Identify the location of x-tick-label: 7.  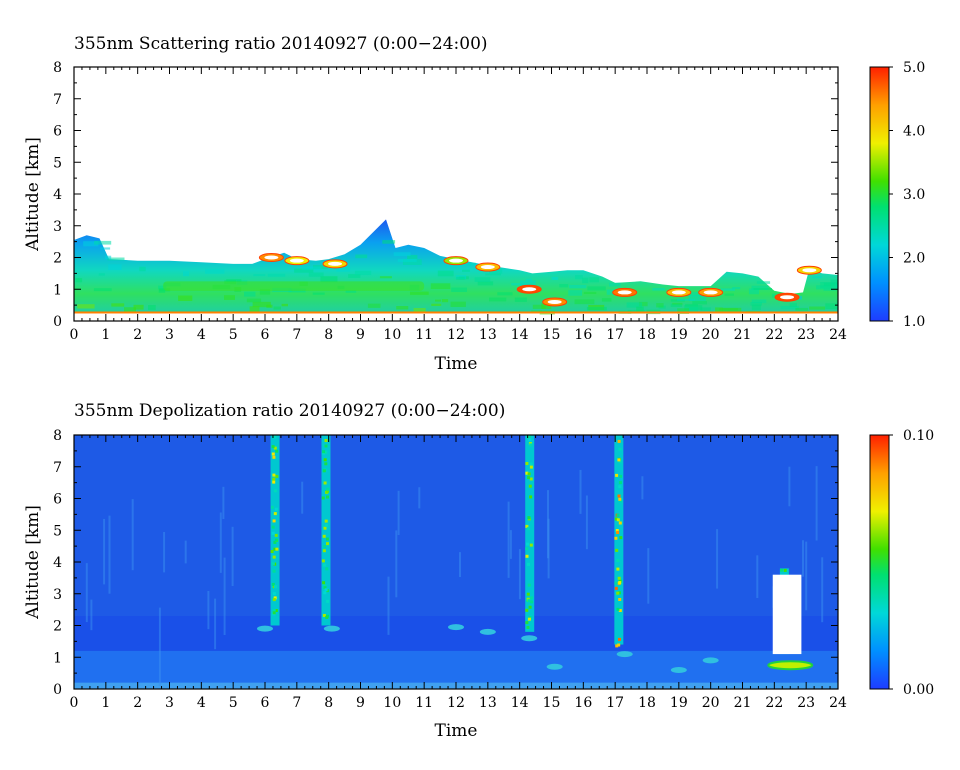
(296, 703).